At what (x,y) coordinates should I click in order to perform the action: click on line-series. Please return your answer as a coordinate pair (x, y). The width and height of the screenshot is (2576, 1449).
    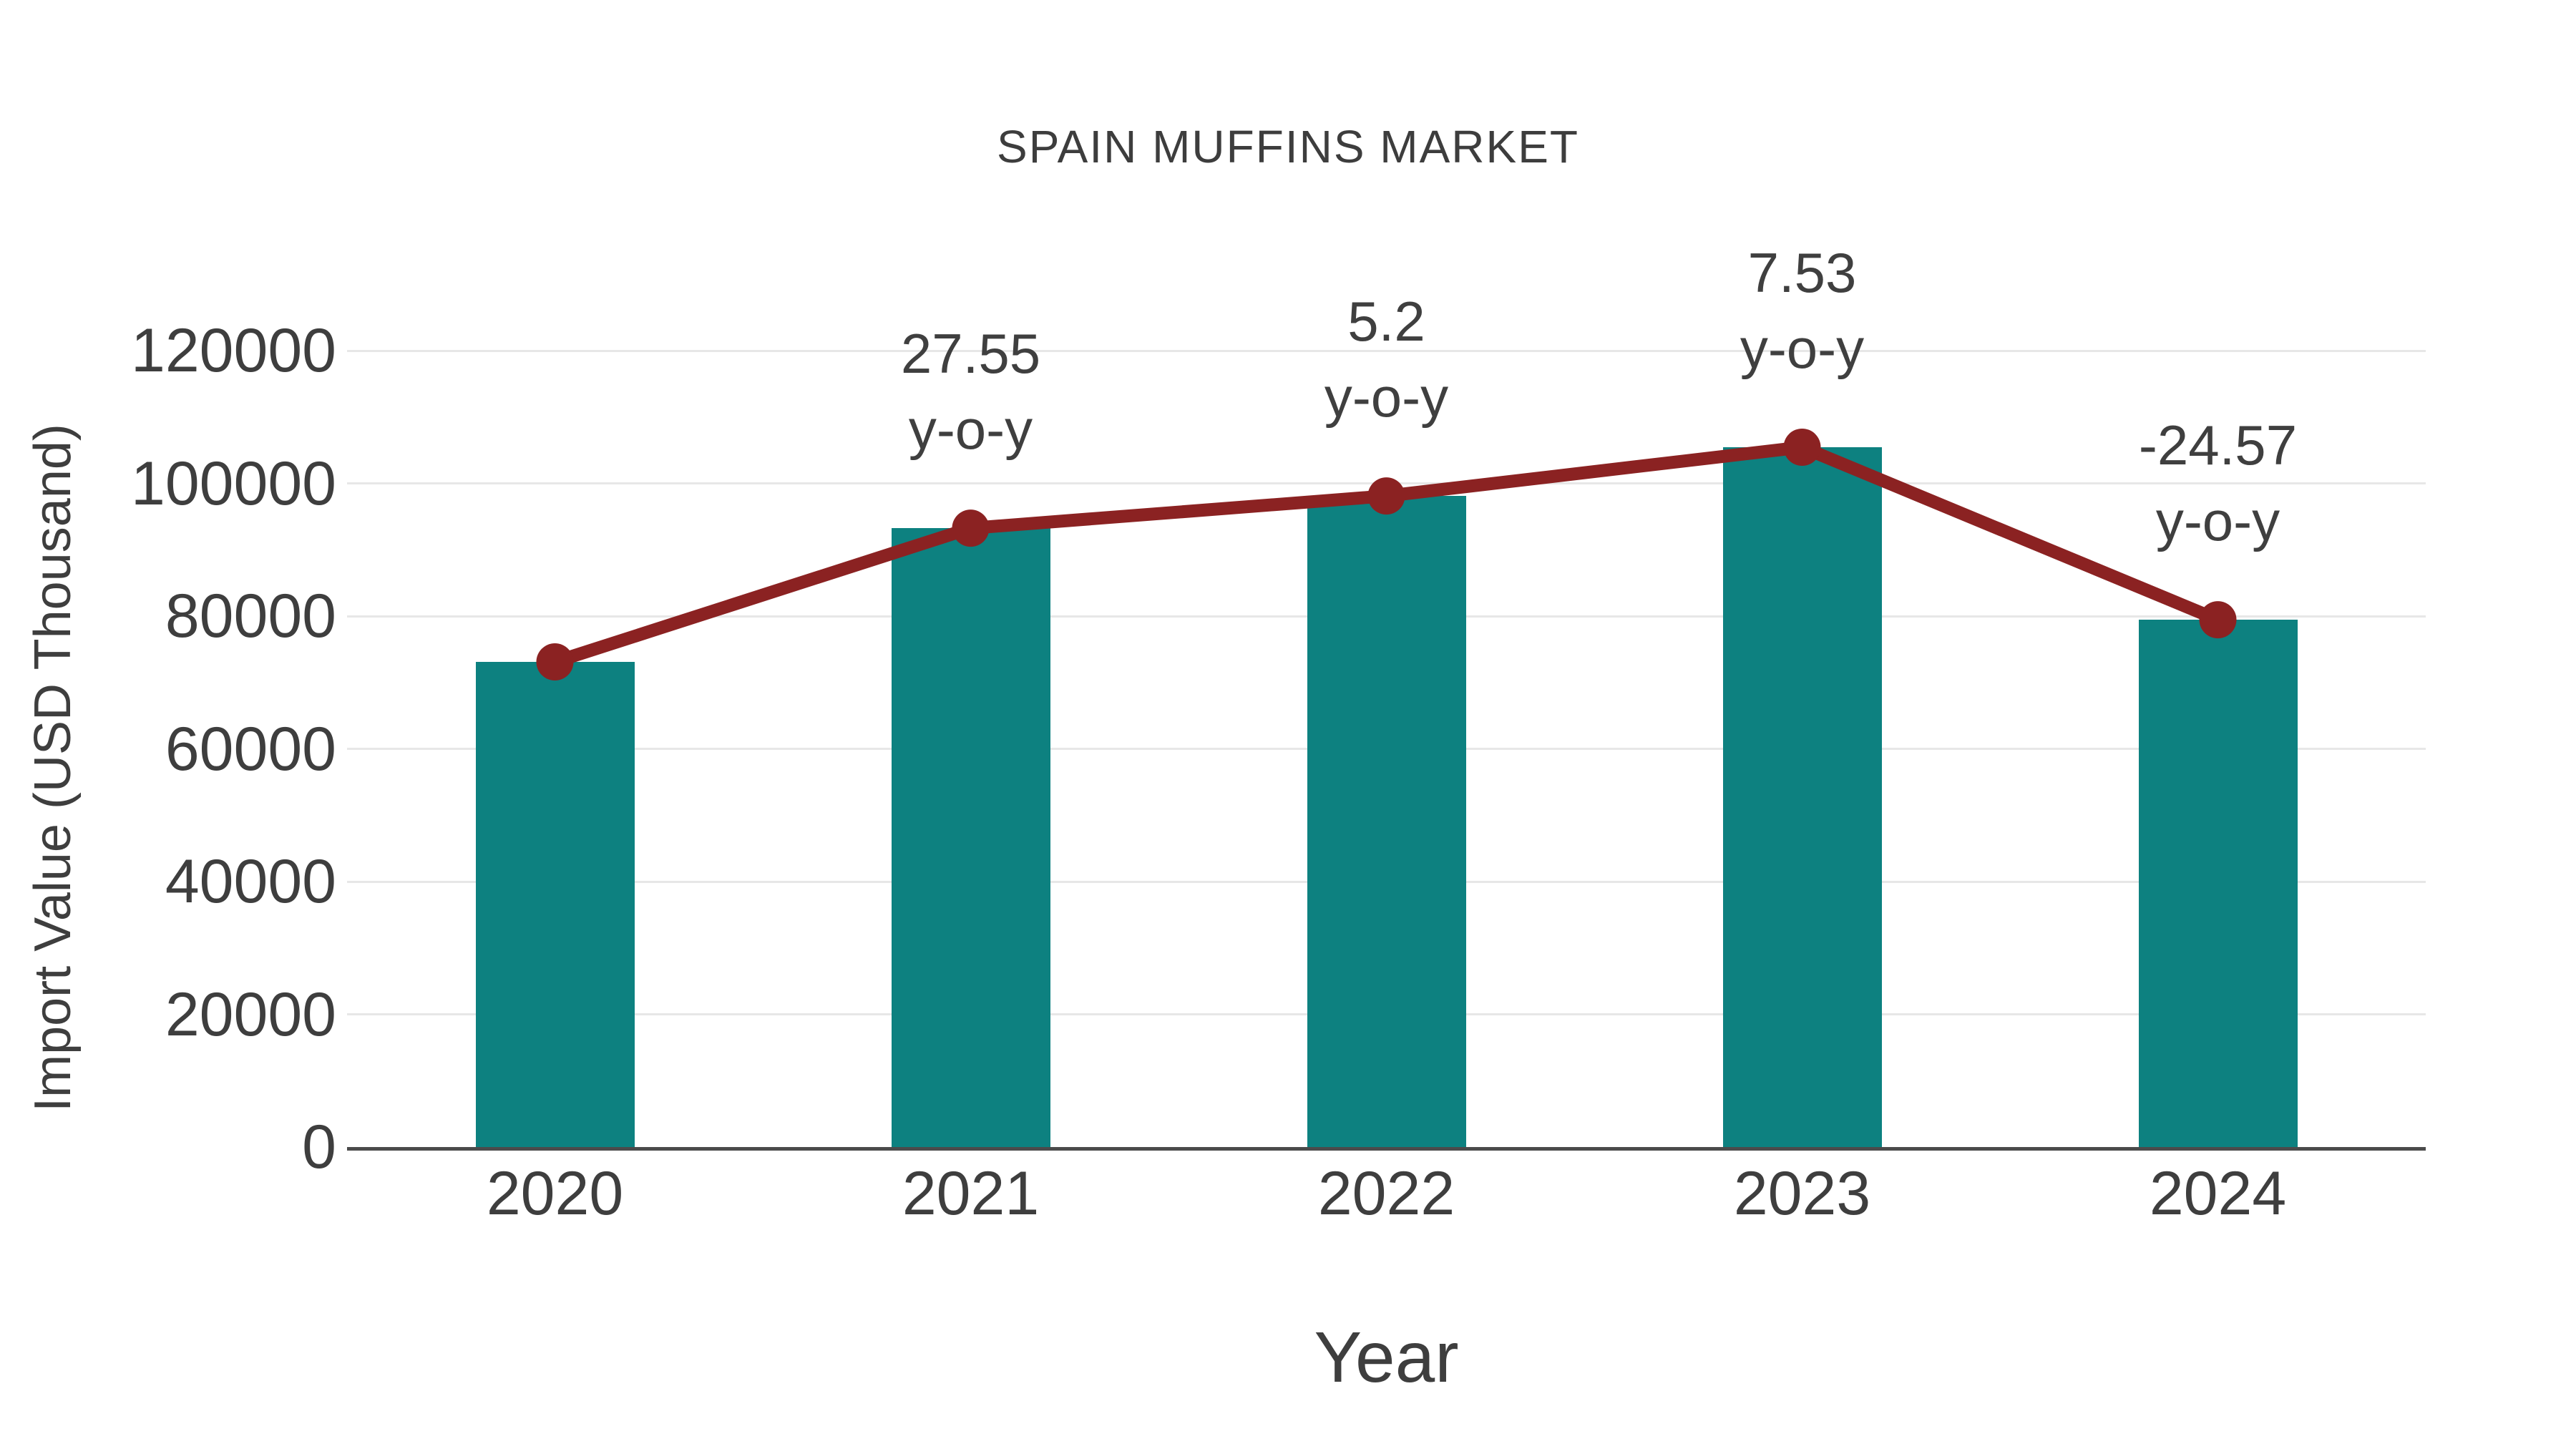
    Looking at the image, I should click on (1386, 554).